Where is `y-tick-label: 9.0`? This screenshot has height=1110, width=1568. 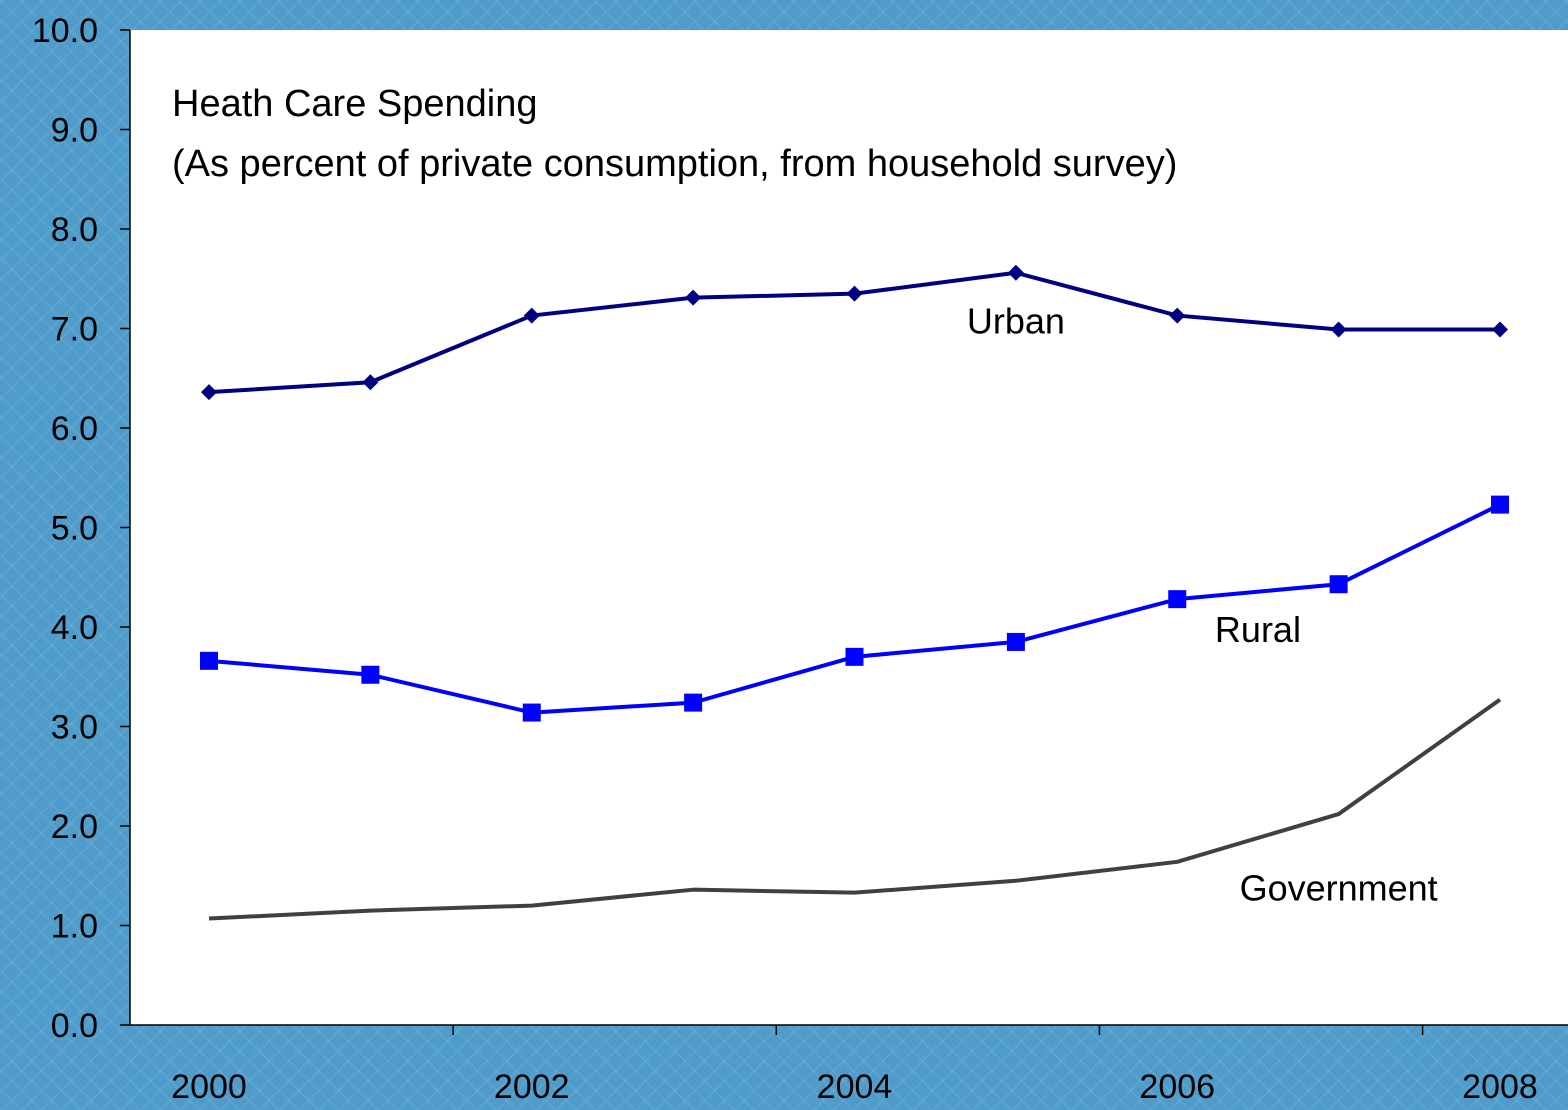
y-tick-label: 9.0 is located at coordinates (74, 131).